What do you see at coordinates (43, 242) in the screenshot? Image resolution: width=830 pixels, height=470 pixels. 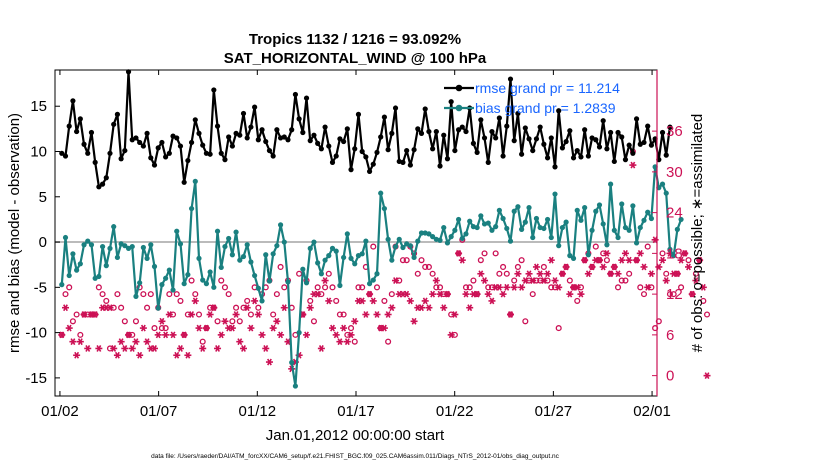 I see `y-tick-label-left: 0` at bounding box center [43, 242].